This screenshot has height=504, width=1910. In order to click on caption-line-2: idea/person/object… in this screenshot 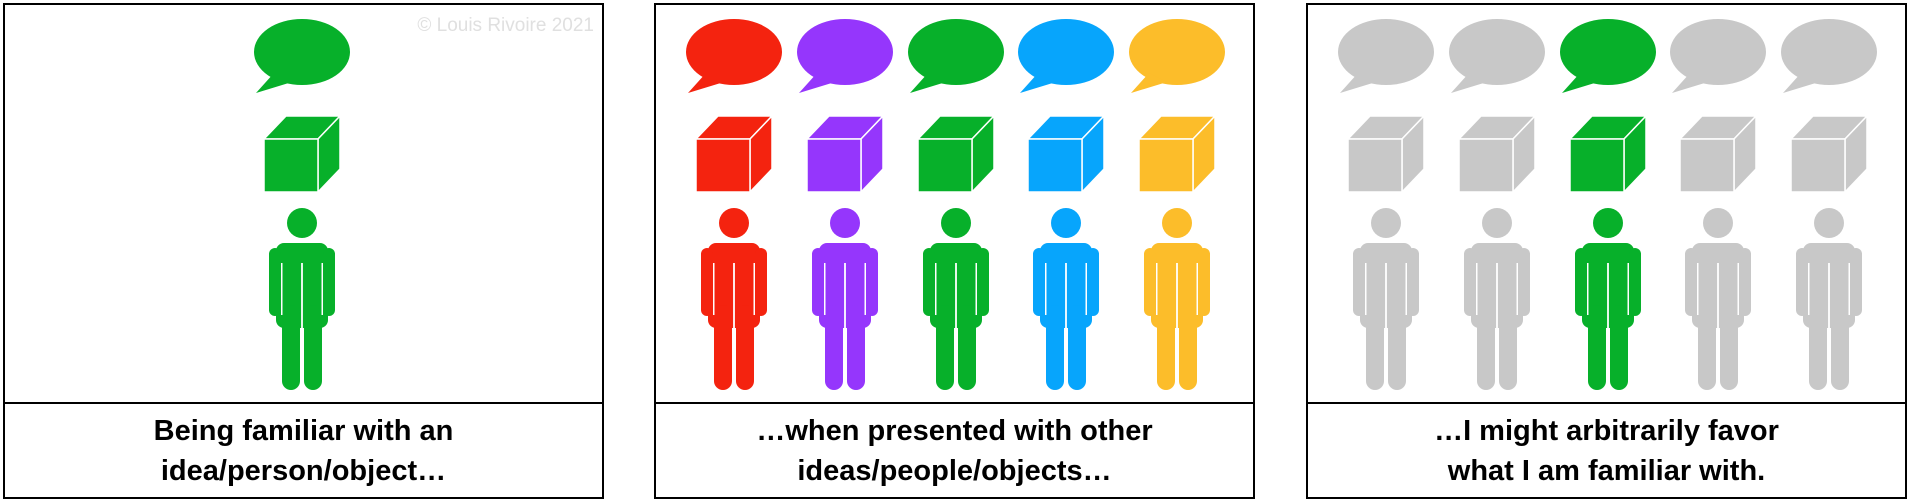, I will do `click(303, 470)`.